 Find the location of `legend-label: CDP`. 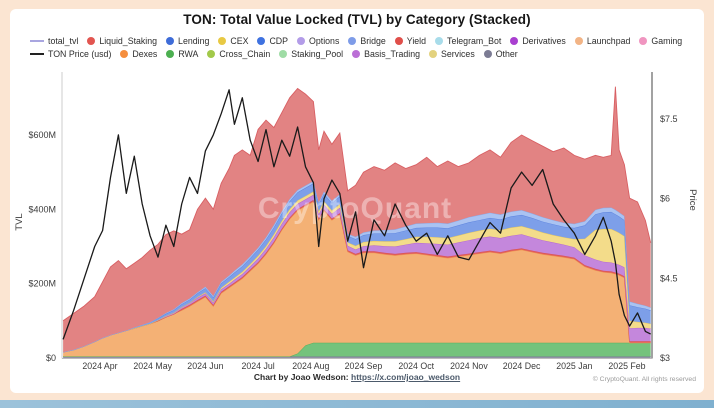

legend-label: CDP is located at coordinates (279, 41).